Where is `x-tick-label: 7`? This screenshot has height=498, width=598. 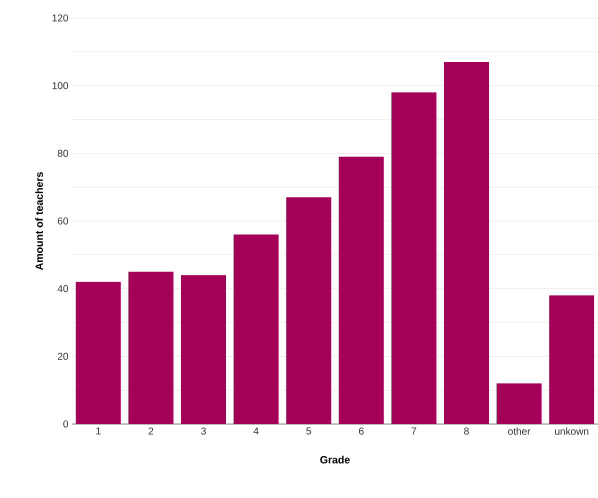
x-tick-label: 7 is located at coordinates (414, 431).